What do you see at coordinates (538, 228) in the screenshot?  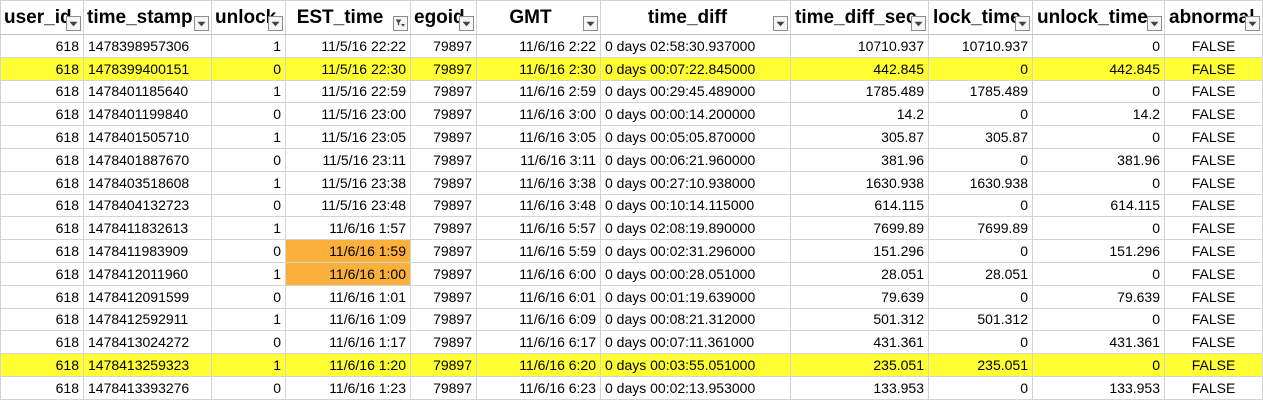 I see `cell-gmt: 11/6/16 5:57` at bounding box center [538, 228].